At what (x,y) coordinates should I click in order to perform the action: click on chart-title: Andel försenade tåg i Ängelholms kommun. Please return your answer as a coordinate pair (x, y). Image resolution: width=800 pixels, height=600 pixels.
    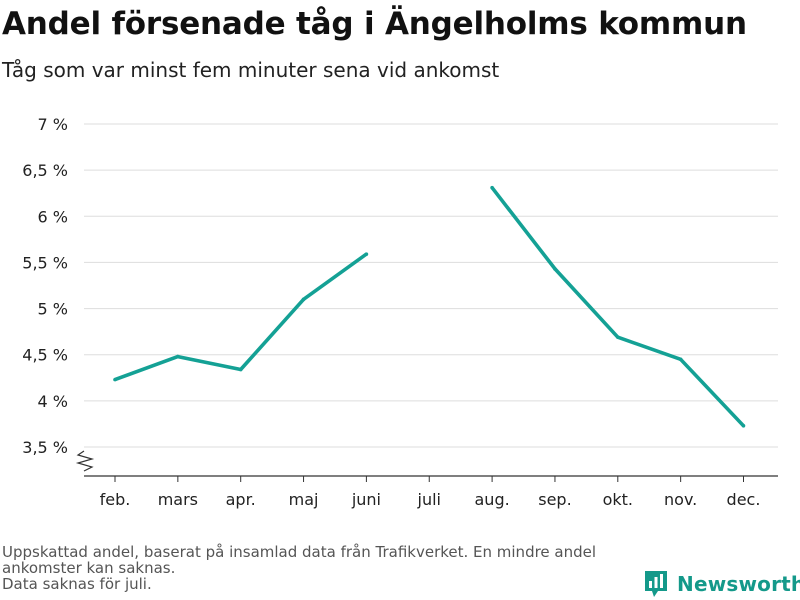
    Looking at the image, I should click on (374, 24).